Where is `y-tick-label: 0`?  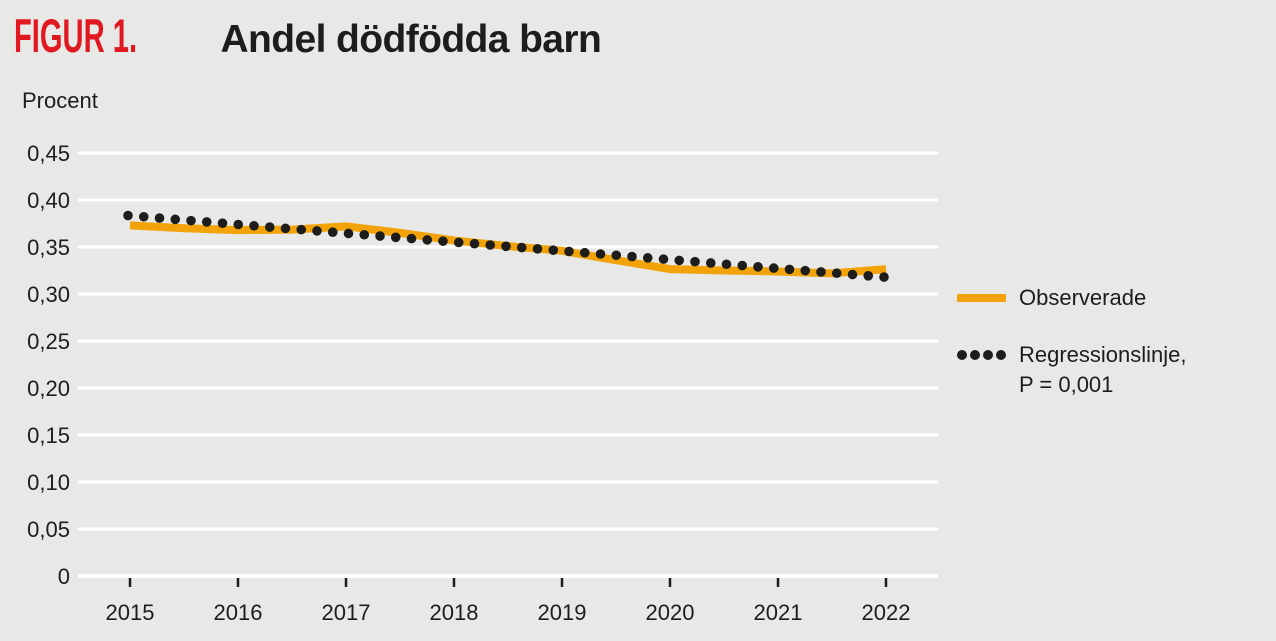
y-tick-label: 0 is located at coordinates (64, 576).